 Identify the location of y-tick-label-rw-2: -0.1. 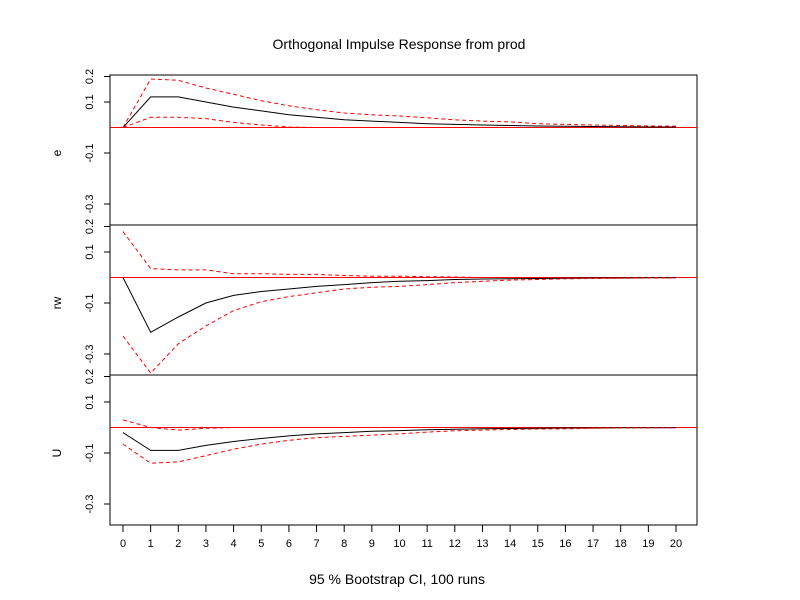
(90, 303).